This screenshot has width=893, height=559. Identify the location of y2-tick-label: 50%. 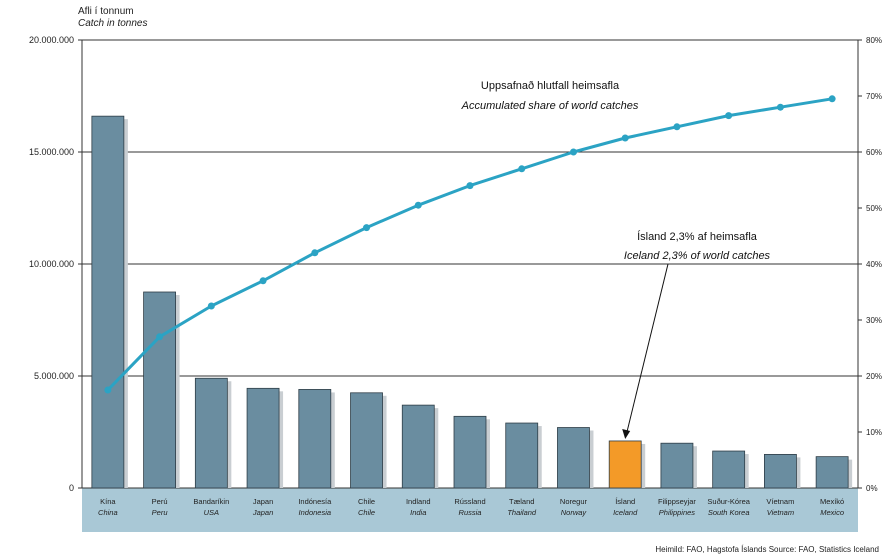
(874, 208).